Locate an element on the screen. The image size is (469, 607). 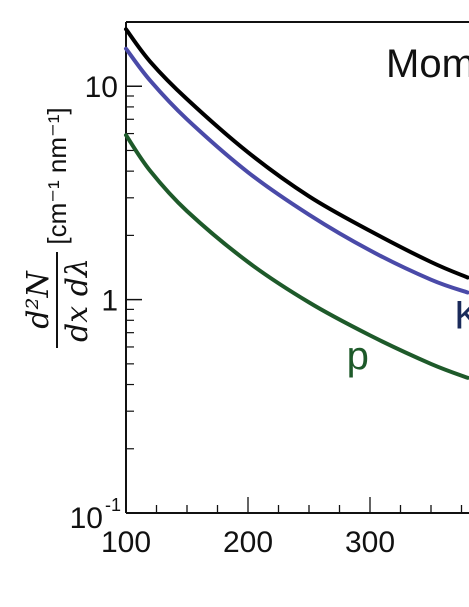
curve-label: p is located at coordinates (358, 356).